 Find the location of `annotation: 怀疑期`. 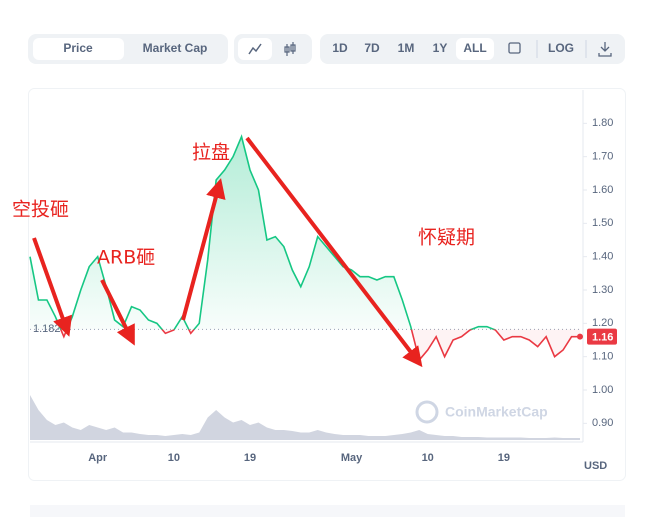

annotation: 怀疑期 is located at coordinates (446, 238).